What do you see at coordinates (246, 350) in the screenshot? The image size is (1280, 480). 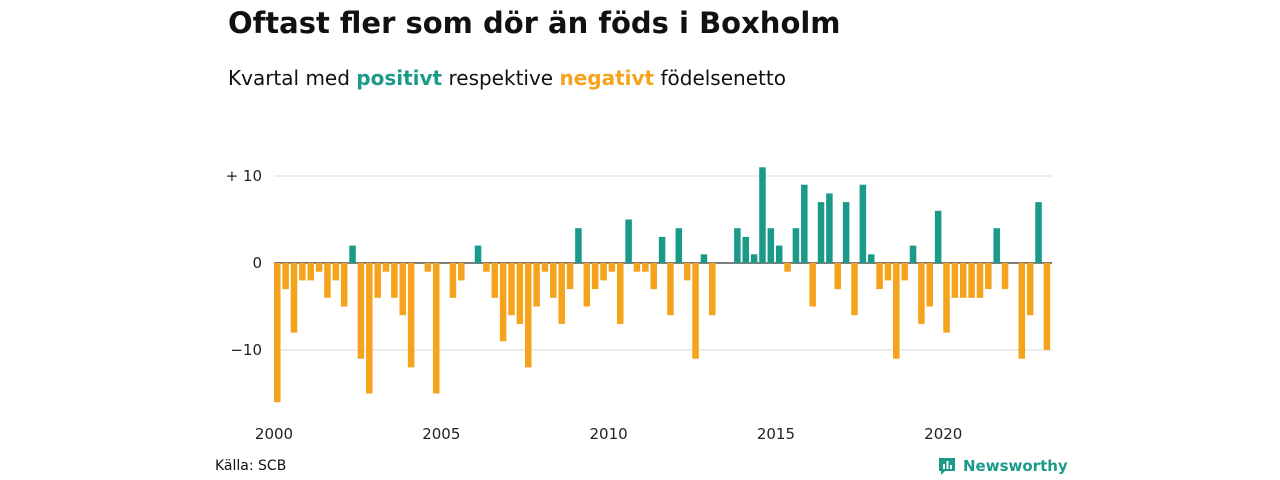 I see `y-tick-label: −10` at bounding box center [246, 350].